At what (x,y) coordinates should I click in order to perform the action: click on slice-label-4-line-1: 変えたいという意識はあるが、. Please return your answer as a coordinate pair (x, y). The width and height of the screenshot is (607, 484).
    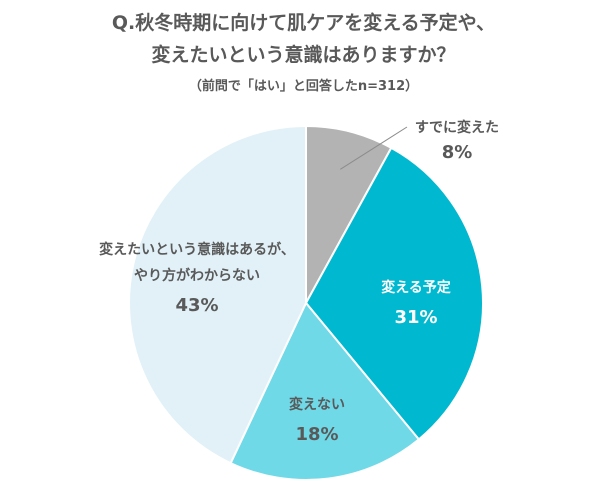
    Looking at the image, I should click on (197, 249).